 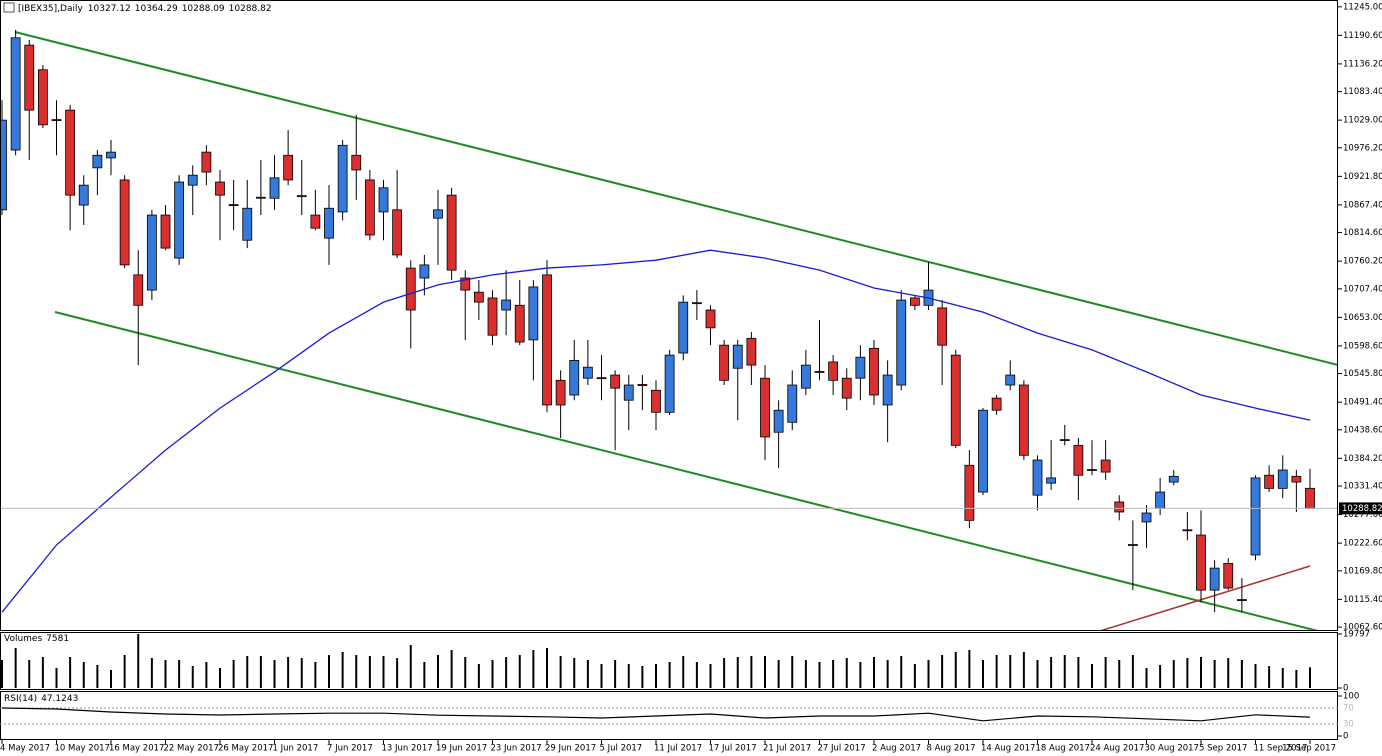 I want to click on rsi-header: RSI(14) 47.1243, so click(x=41, y=699).